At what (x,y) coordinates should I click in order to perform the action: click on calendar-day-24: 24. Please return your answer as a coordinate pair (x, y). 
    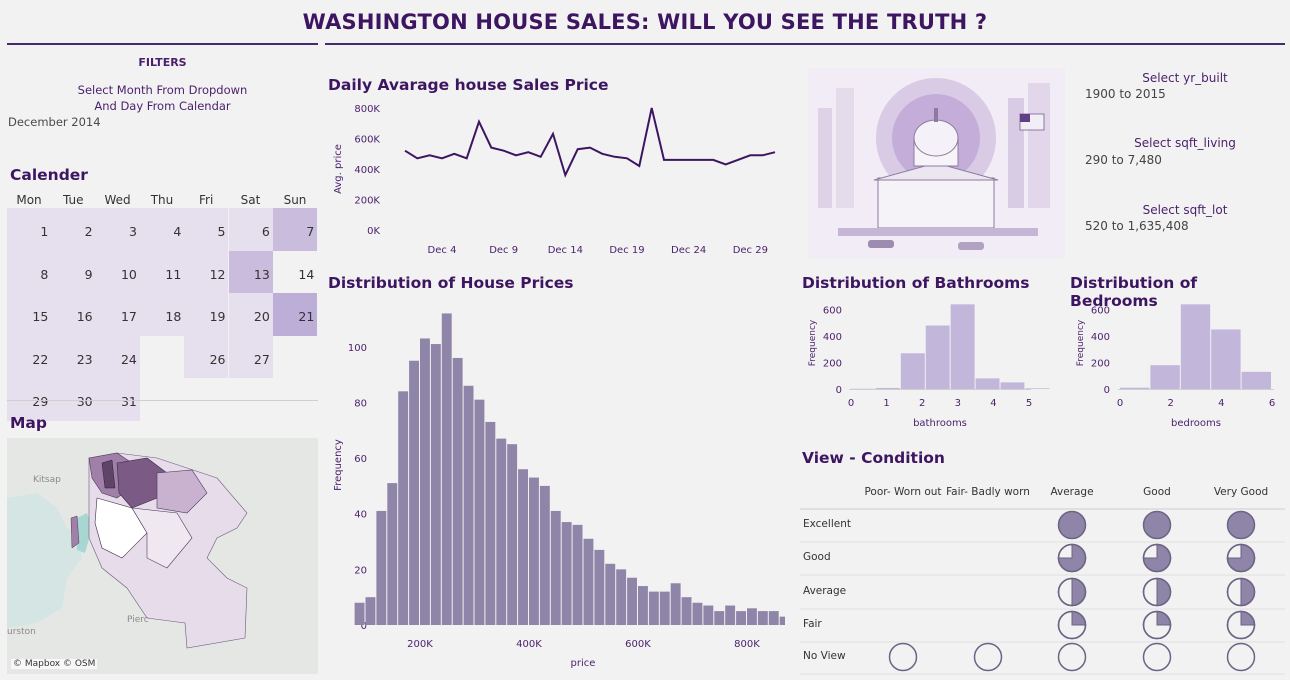
    Looking at the image, I should click on (117, 356).